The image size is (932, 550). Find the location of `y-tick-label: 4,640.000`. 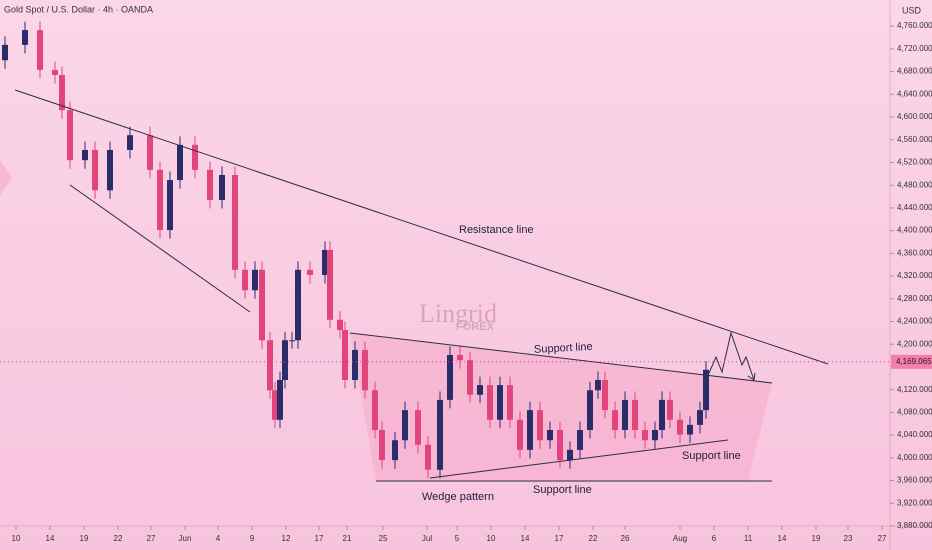

y-tick-label: 4,640.000 is located at coordinates (914, 93).